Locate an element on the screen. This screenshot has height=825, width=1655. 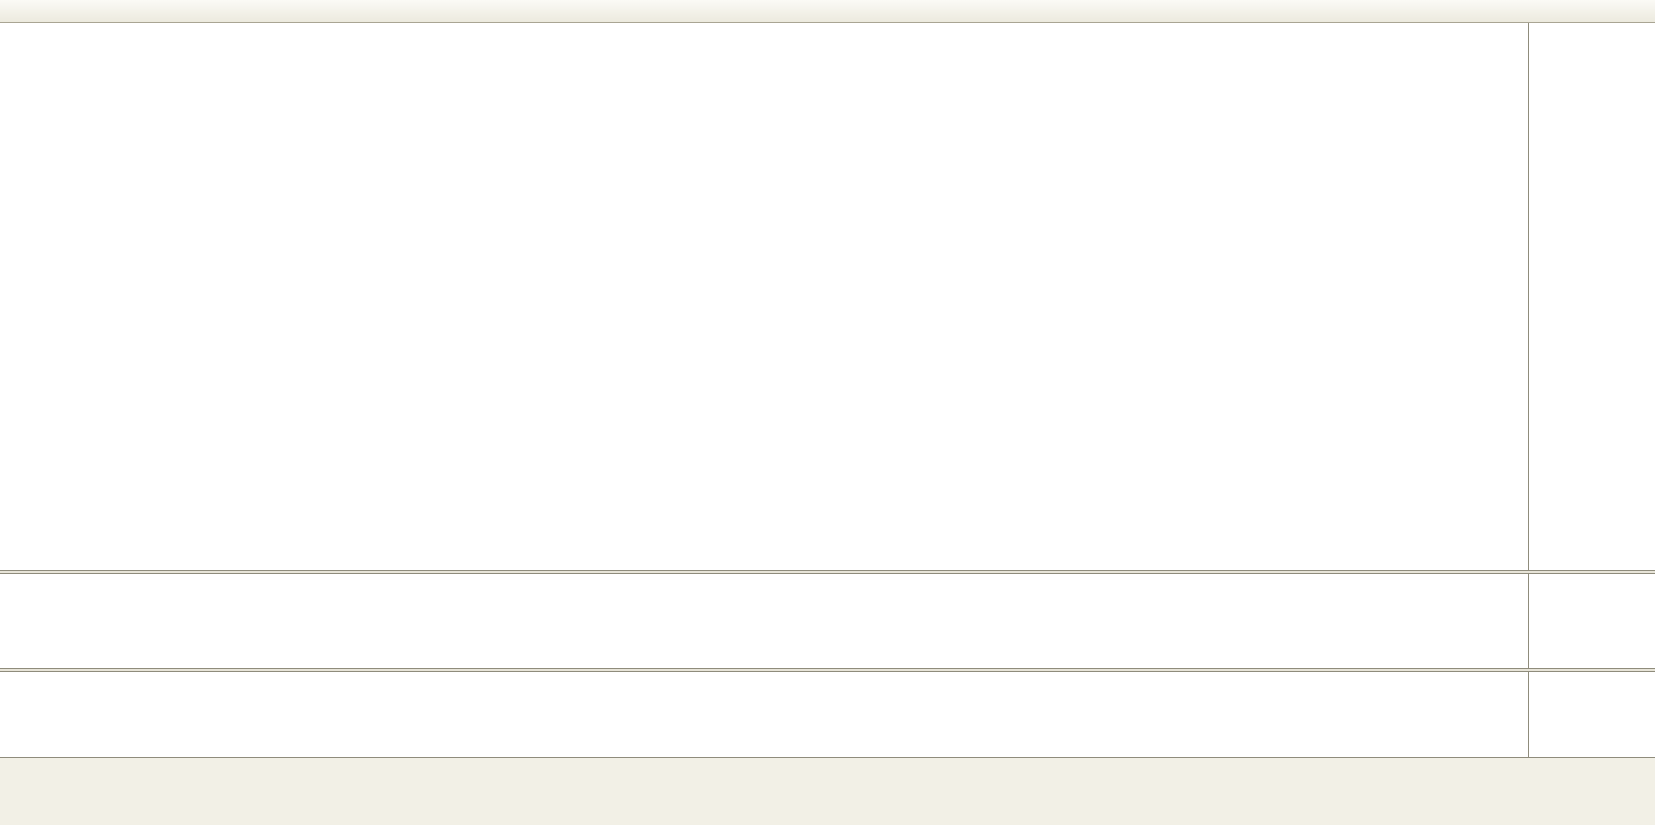
price-axis is located at coordinates (1528, 390).